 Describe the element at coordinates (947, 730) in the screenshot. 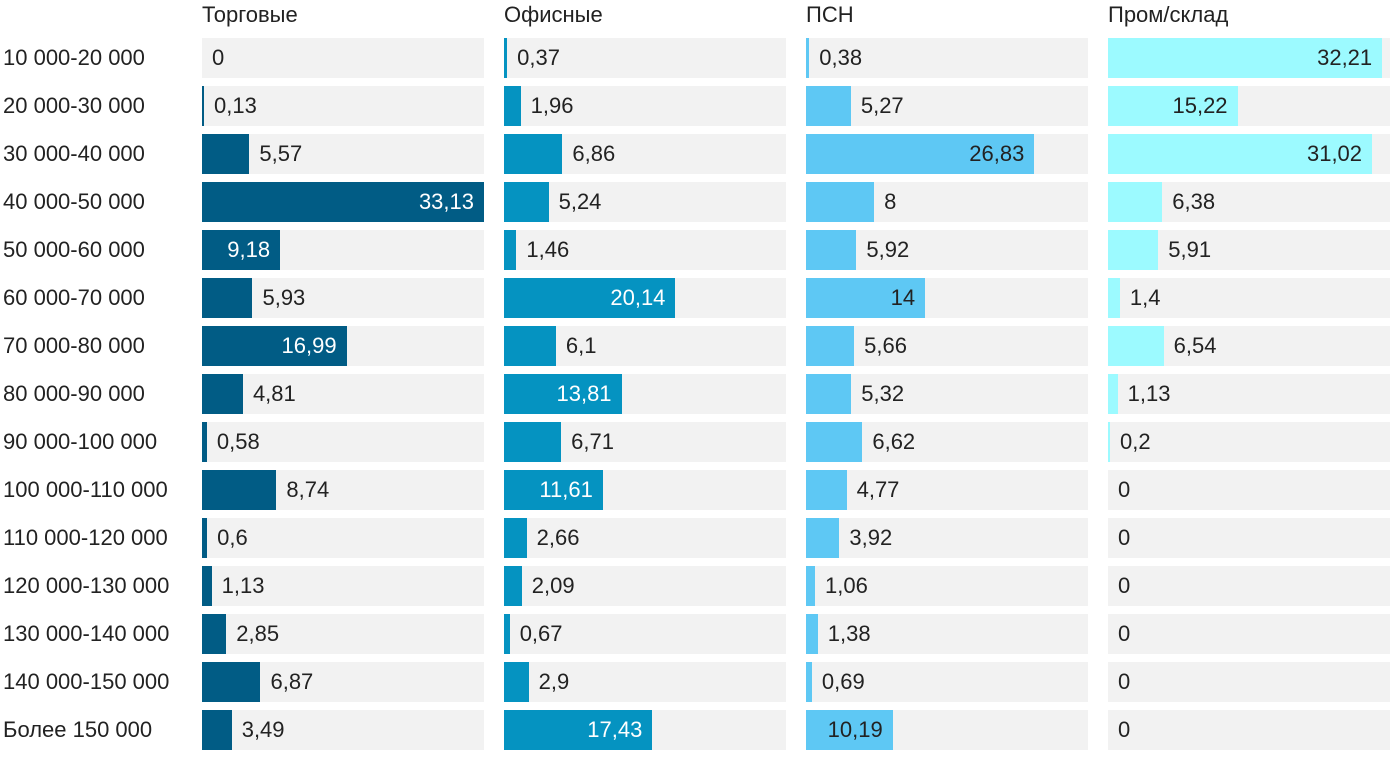

I see `bar-track: 10,19` at that location.